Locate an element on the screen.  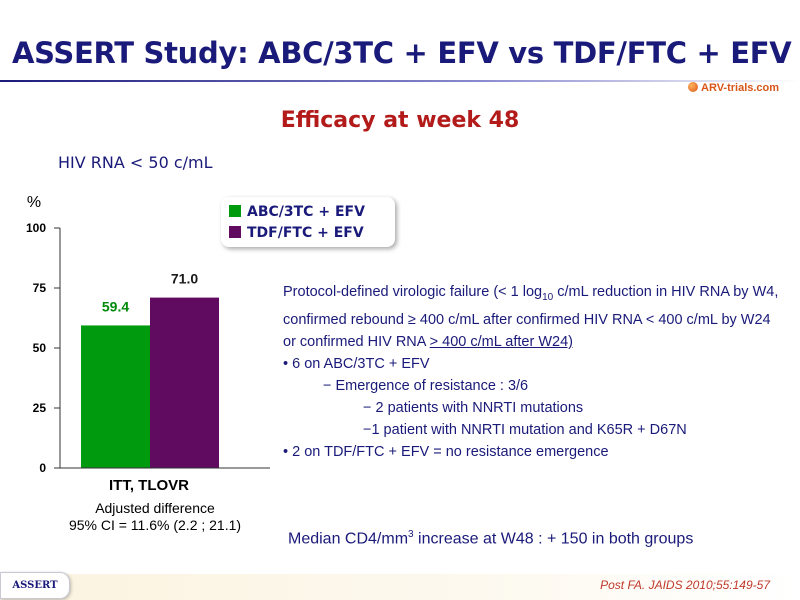
legend-item-tdf: TDF/FTC + EFV is located at coordinates (296, 233).